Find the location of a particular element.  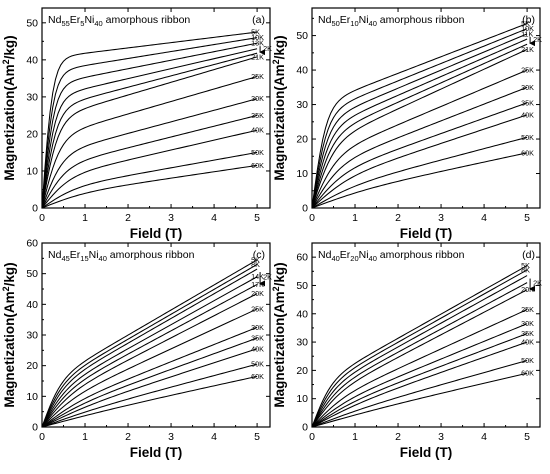

x-tick-label-a-3: 3 is located at coordinates (171, 218).